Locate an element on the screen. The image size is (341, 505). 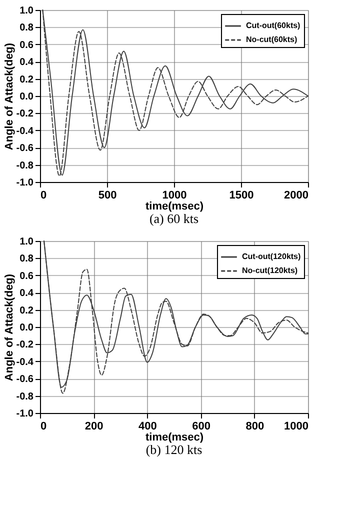
legend-label: Cut-out(120kts) is located at coordinates (272, 256).